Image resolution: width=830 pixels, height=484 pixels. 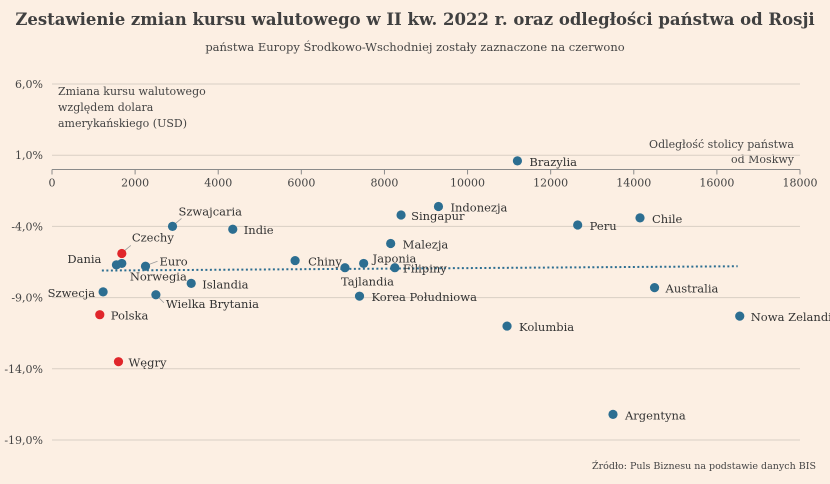 I want to click on y-tick-label: 1,0%, so click(x=29, y=155).